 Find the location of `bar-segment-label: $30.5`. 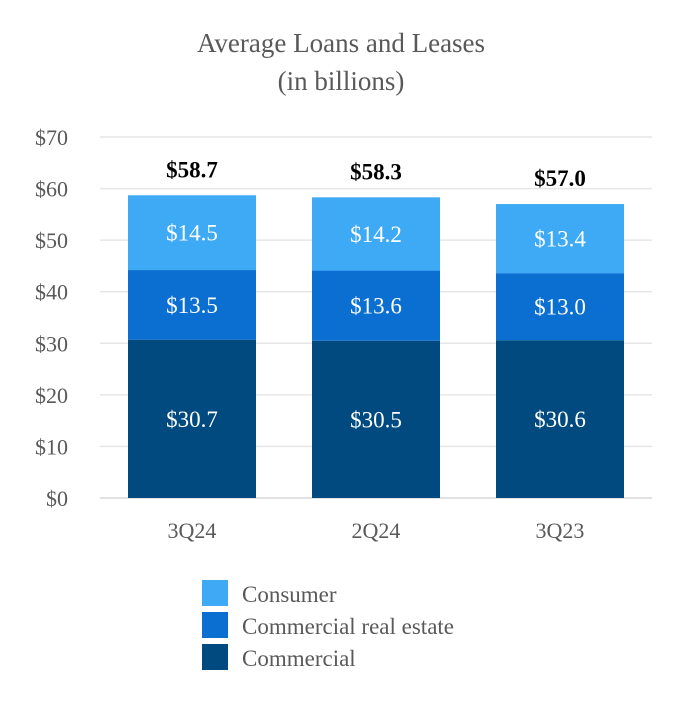

bar-segment-label: $30.5 is located at coordinates (376, 419).